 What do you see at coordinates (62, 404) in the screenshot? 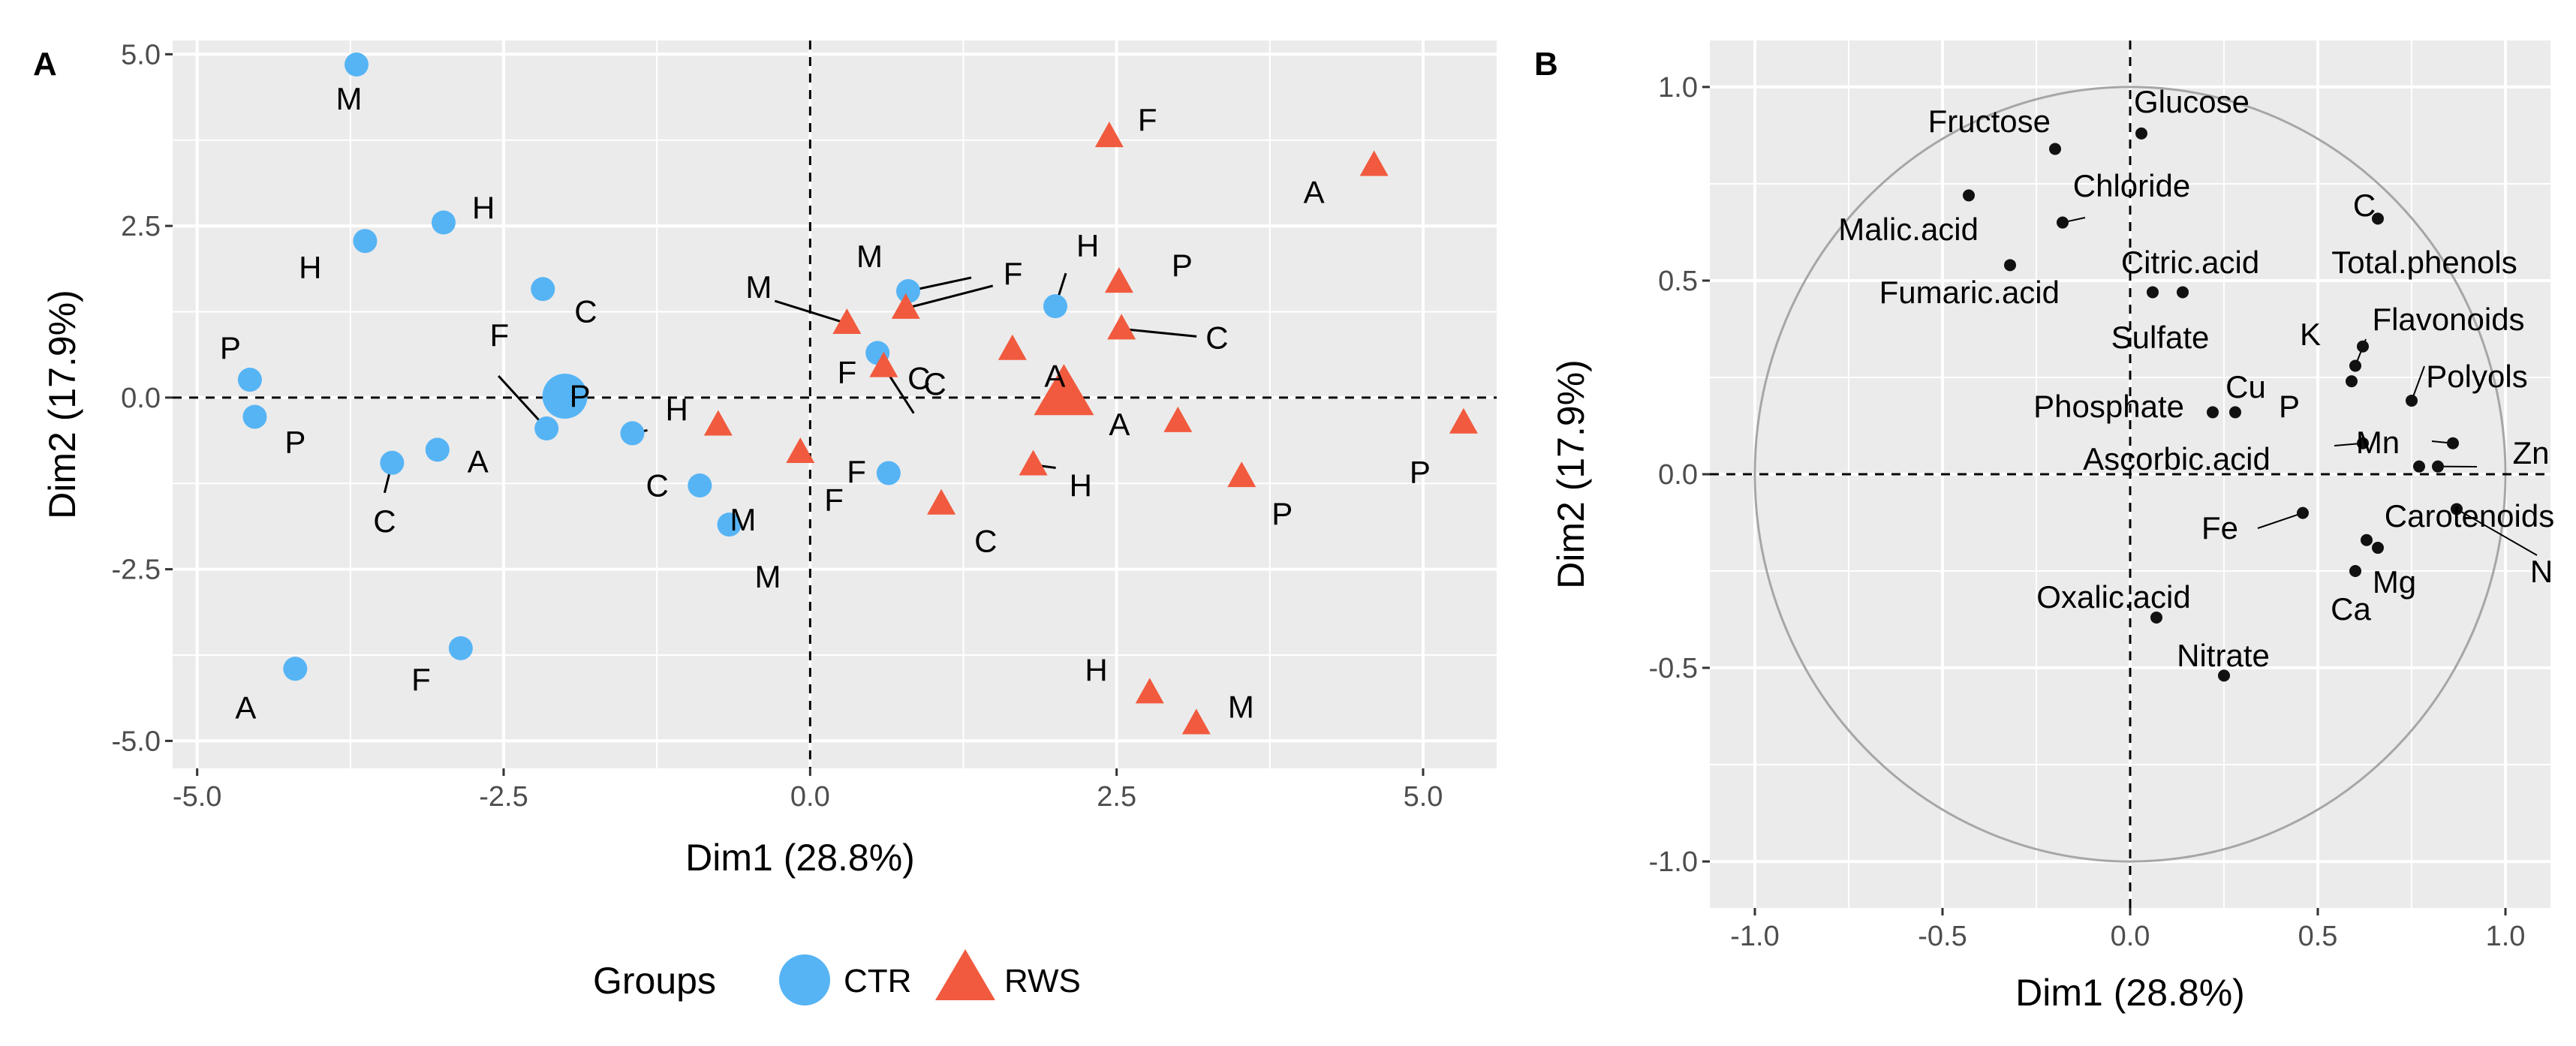
I see `panel-a-y-axis-label: Dim2 (17.9%)` at bounding box center [62, 404].